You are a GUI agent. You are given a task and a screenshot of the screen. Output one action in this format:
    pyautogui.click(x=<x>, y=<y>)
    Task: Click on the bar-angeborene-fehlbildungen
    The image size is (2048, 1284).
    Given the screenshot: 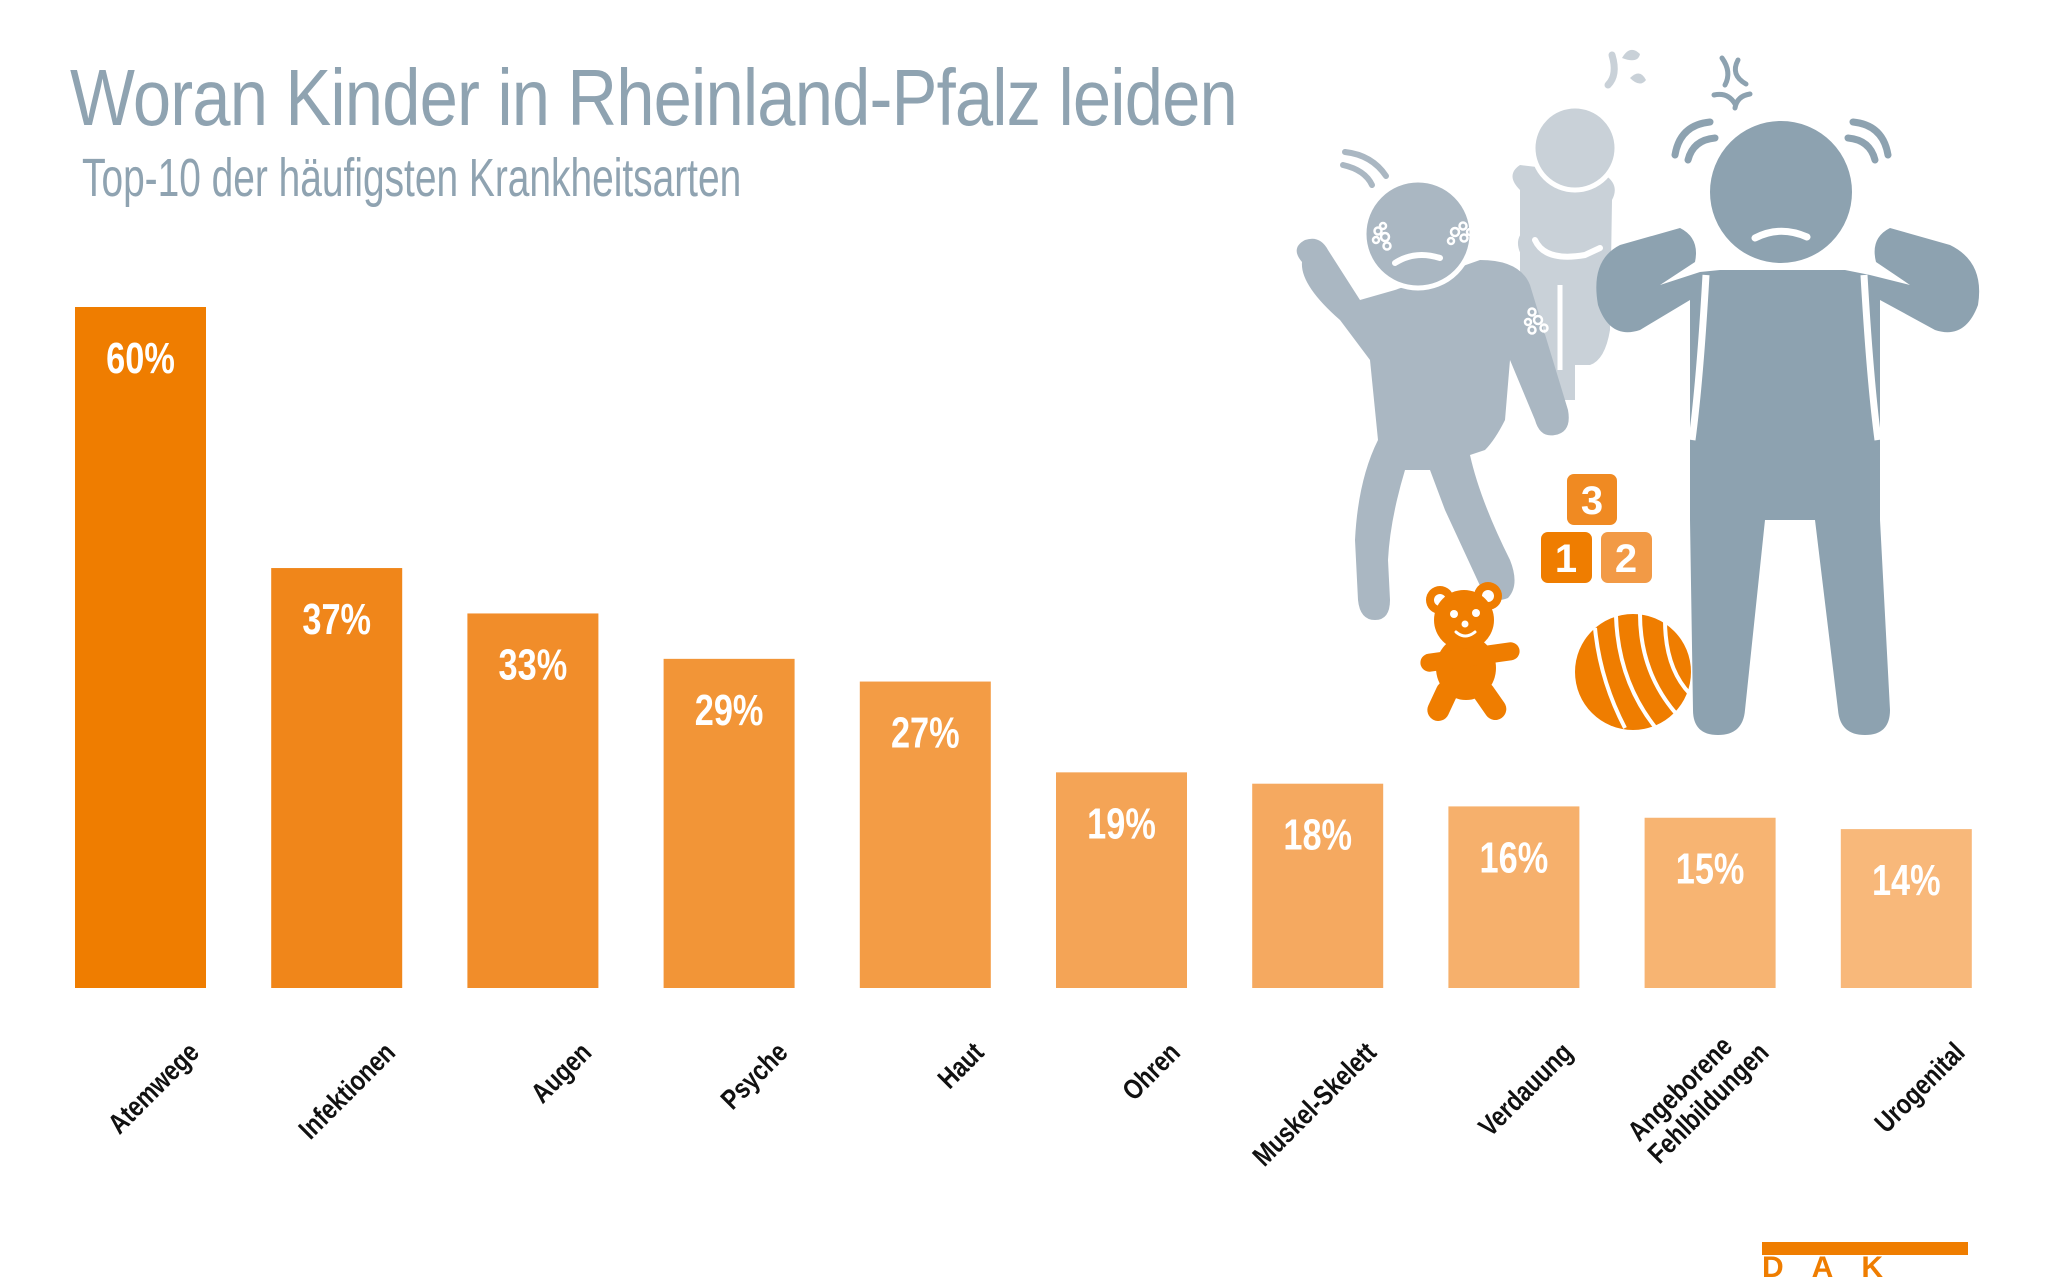 What is the action you would take?
    pyautogui.click(x=1710, y=902)
    